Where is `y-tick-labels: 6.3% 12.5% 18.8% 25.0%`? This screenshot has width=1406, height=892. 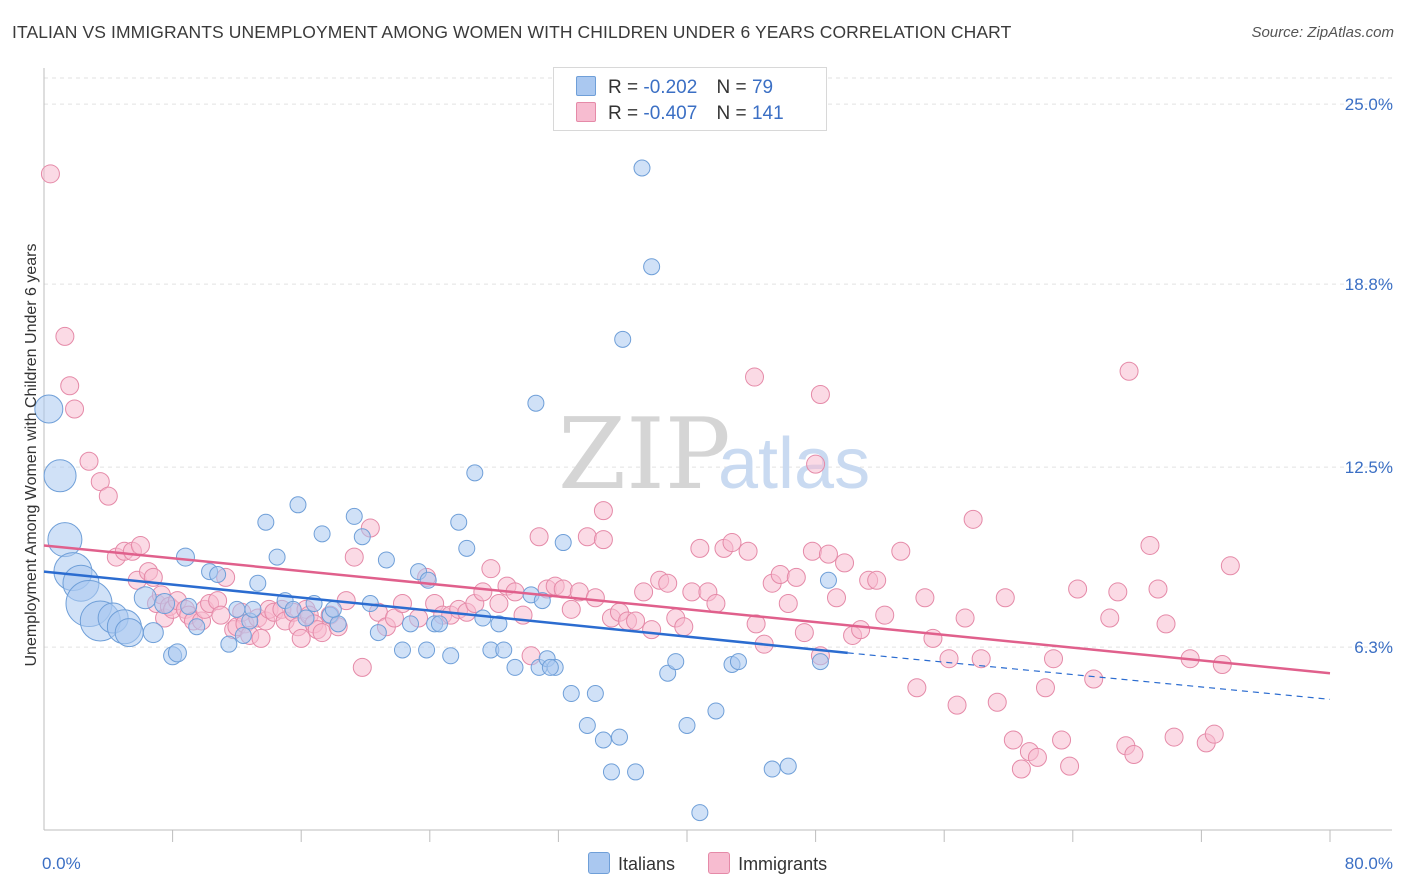
y-tick-labels: 6.3% 12.5% 18.8% 25.0% is located at coordinates (1369, 376).